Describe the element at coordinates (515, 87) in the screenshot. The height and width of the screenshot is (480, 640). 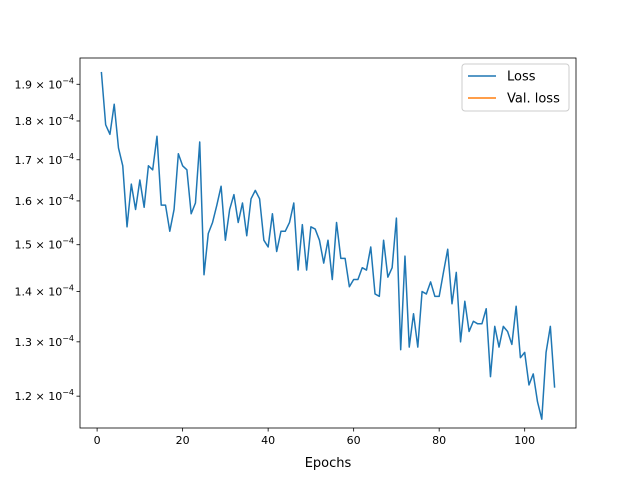
I see `legend: Loss Val. loss` at that location.